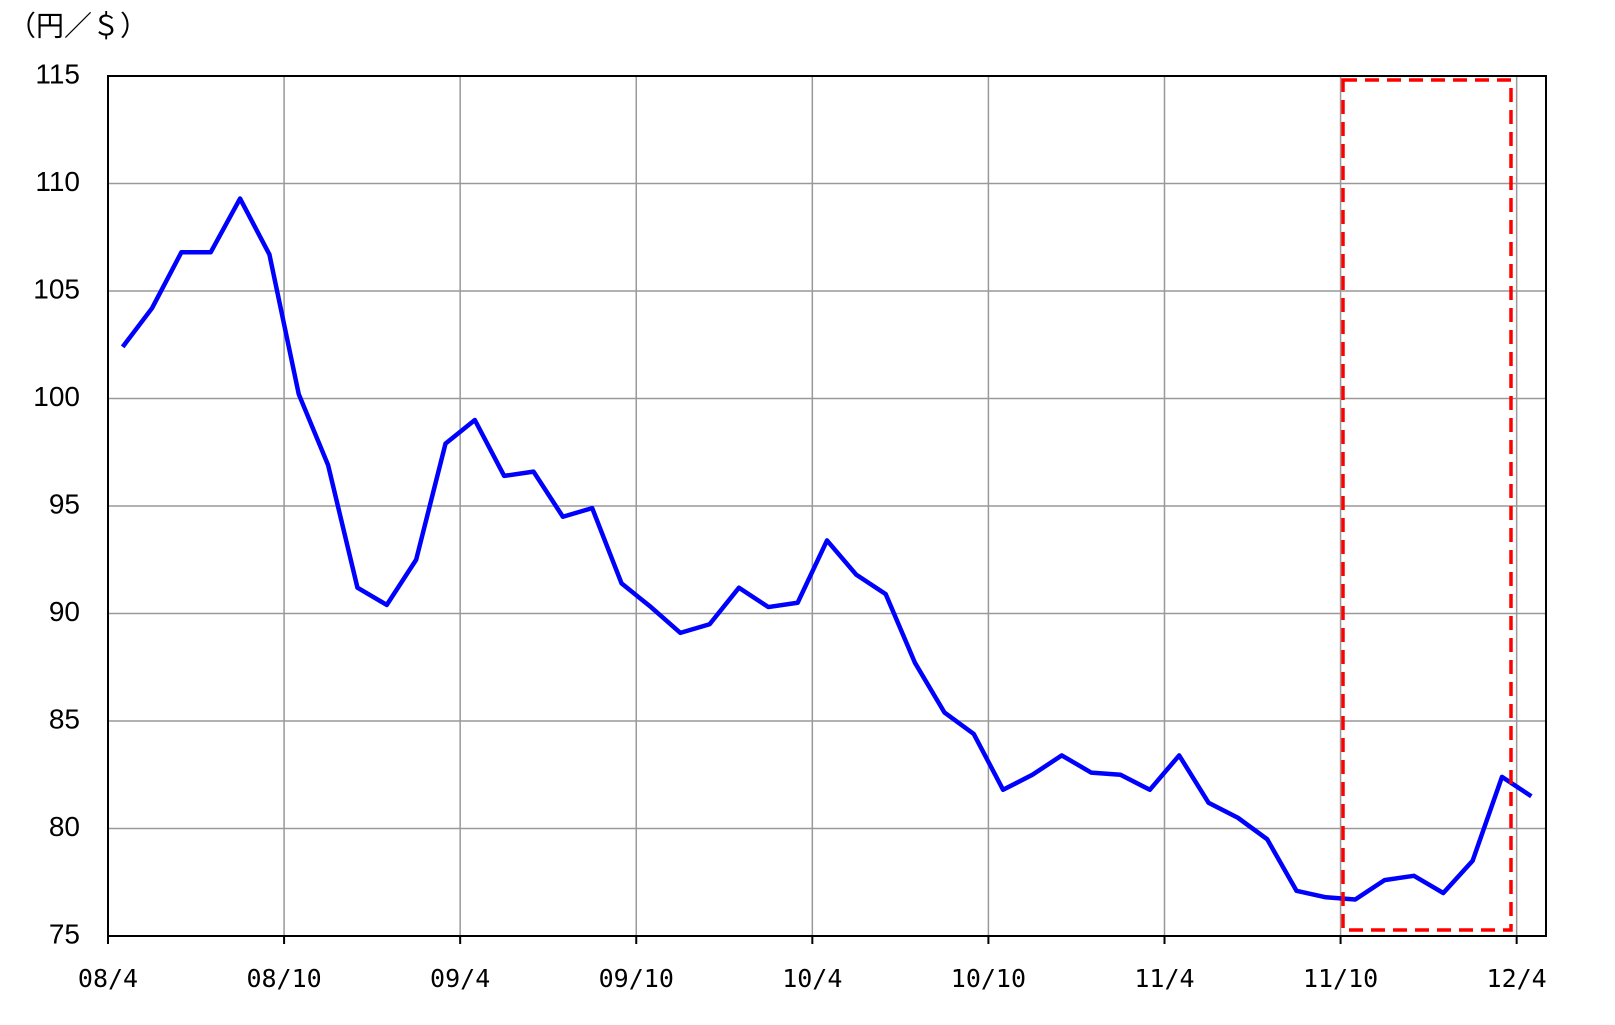  What do you see at coordinates (1340, 978) in the screenshot?
I see `x-tick-label: 11/10` at bounding box center [1340, 978].